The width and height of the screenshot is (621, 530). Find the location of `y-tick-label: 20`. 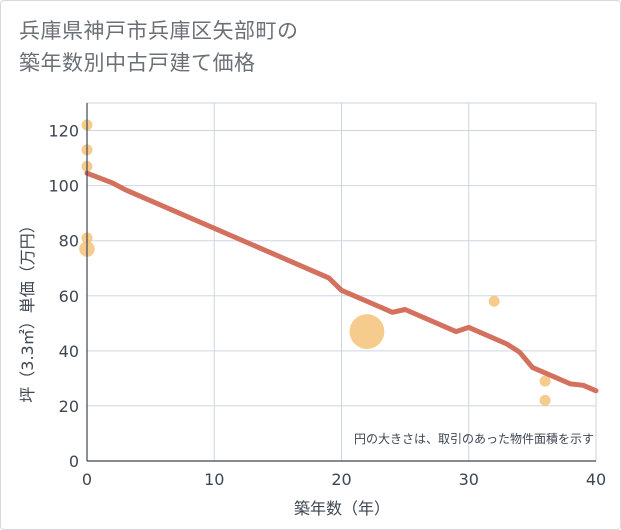

y-tick-label: 20 is located at coordinates (69, 406).